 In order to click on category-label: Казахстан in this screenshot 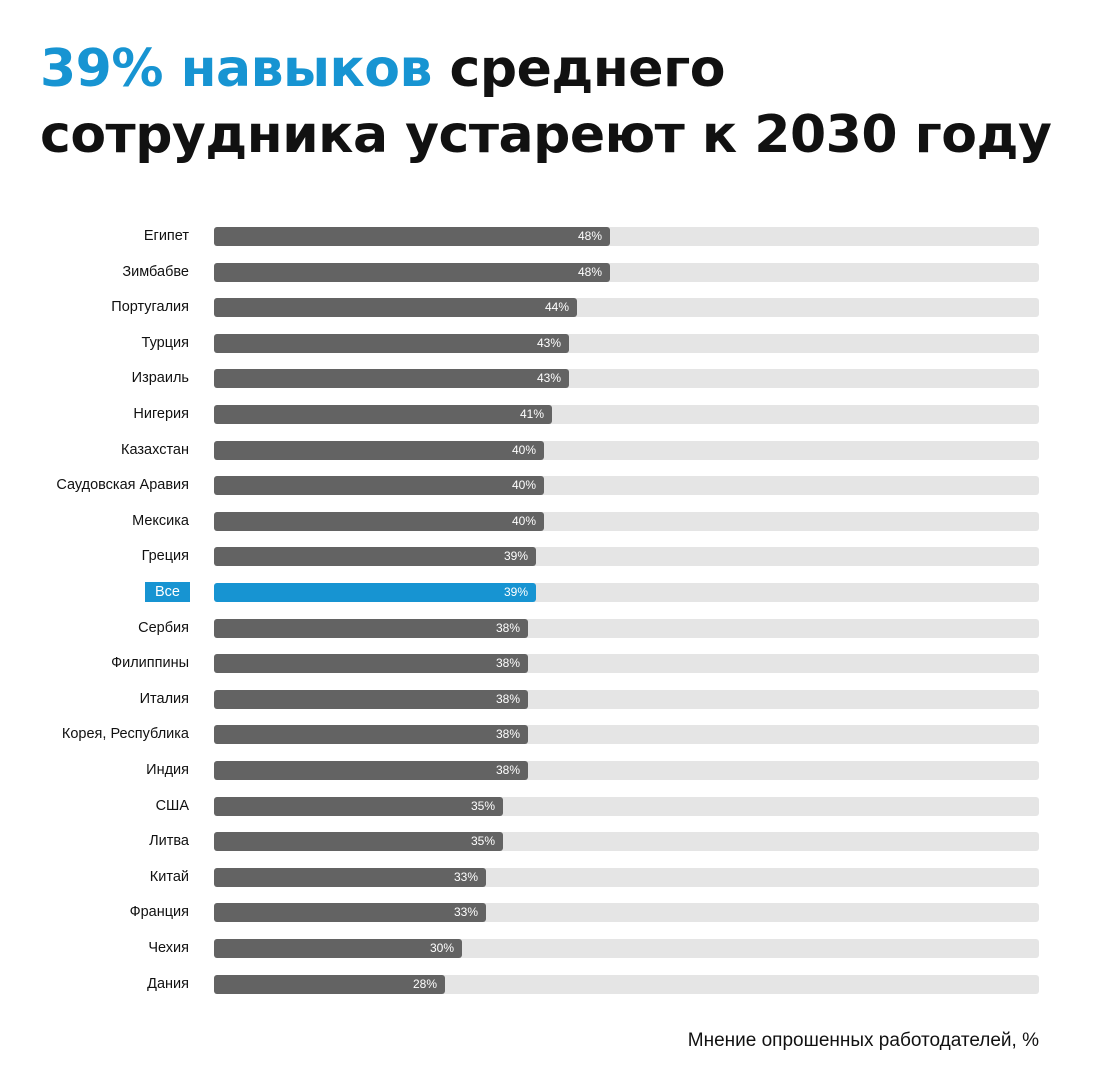, I will do `click(155, 450)`.